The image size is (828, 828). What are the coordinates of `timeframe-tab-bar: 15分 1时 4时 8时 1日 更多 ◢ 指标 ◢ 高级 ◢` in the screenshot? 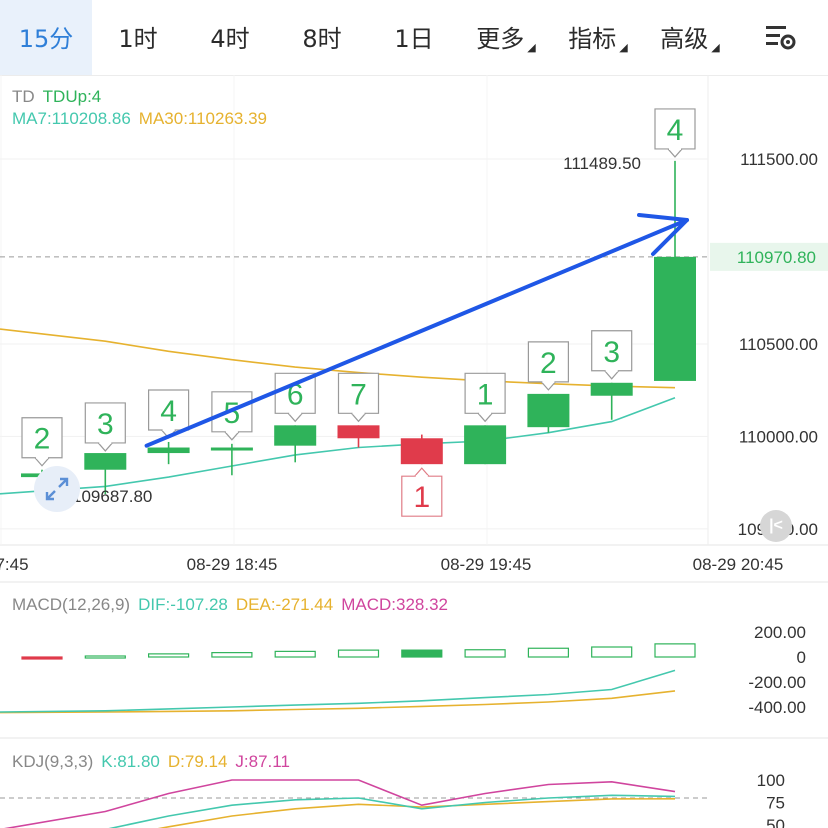 It's located at (414, 38).